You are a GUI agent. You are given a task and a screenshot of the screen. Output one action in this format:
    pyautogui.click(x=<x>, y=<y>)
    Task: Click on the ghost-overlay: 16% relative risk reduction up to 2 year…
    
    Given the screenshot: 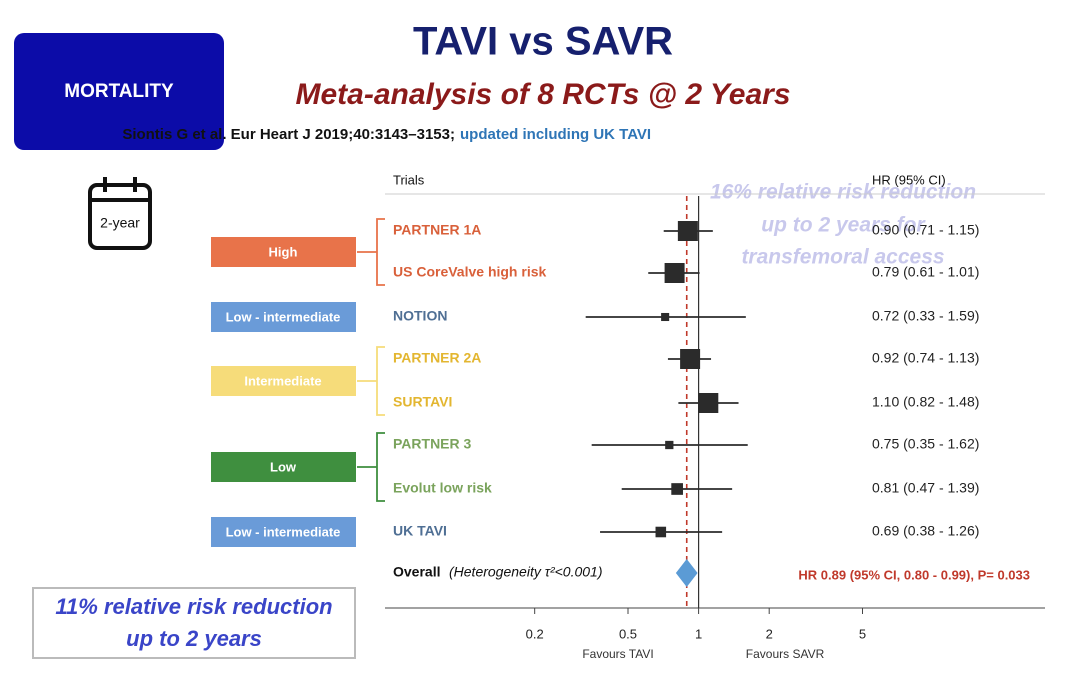 What is the action you would take?
    pyautogui.click(x=843, y=225)
    